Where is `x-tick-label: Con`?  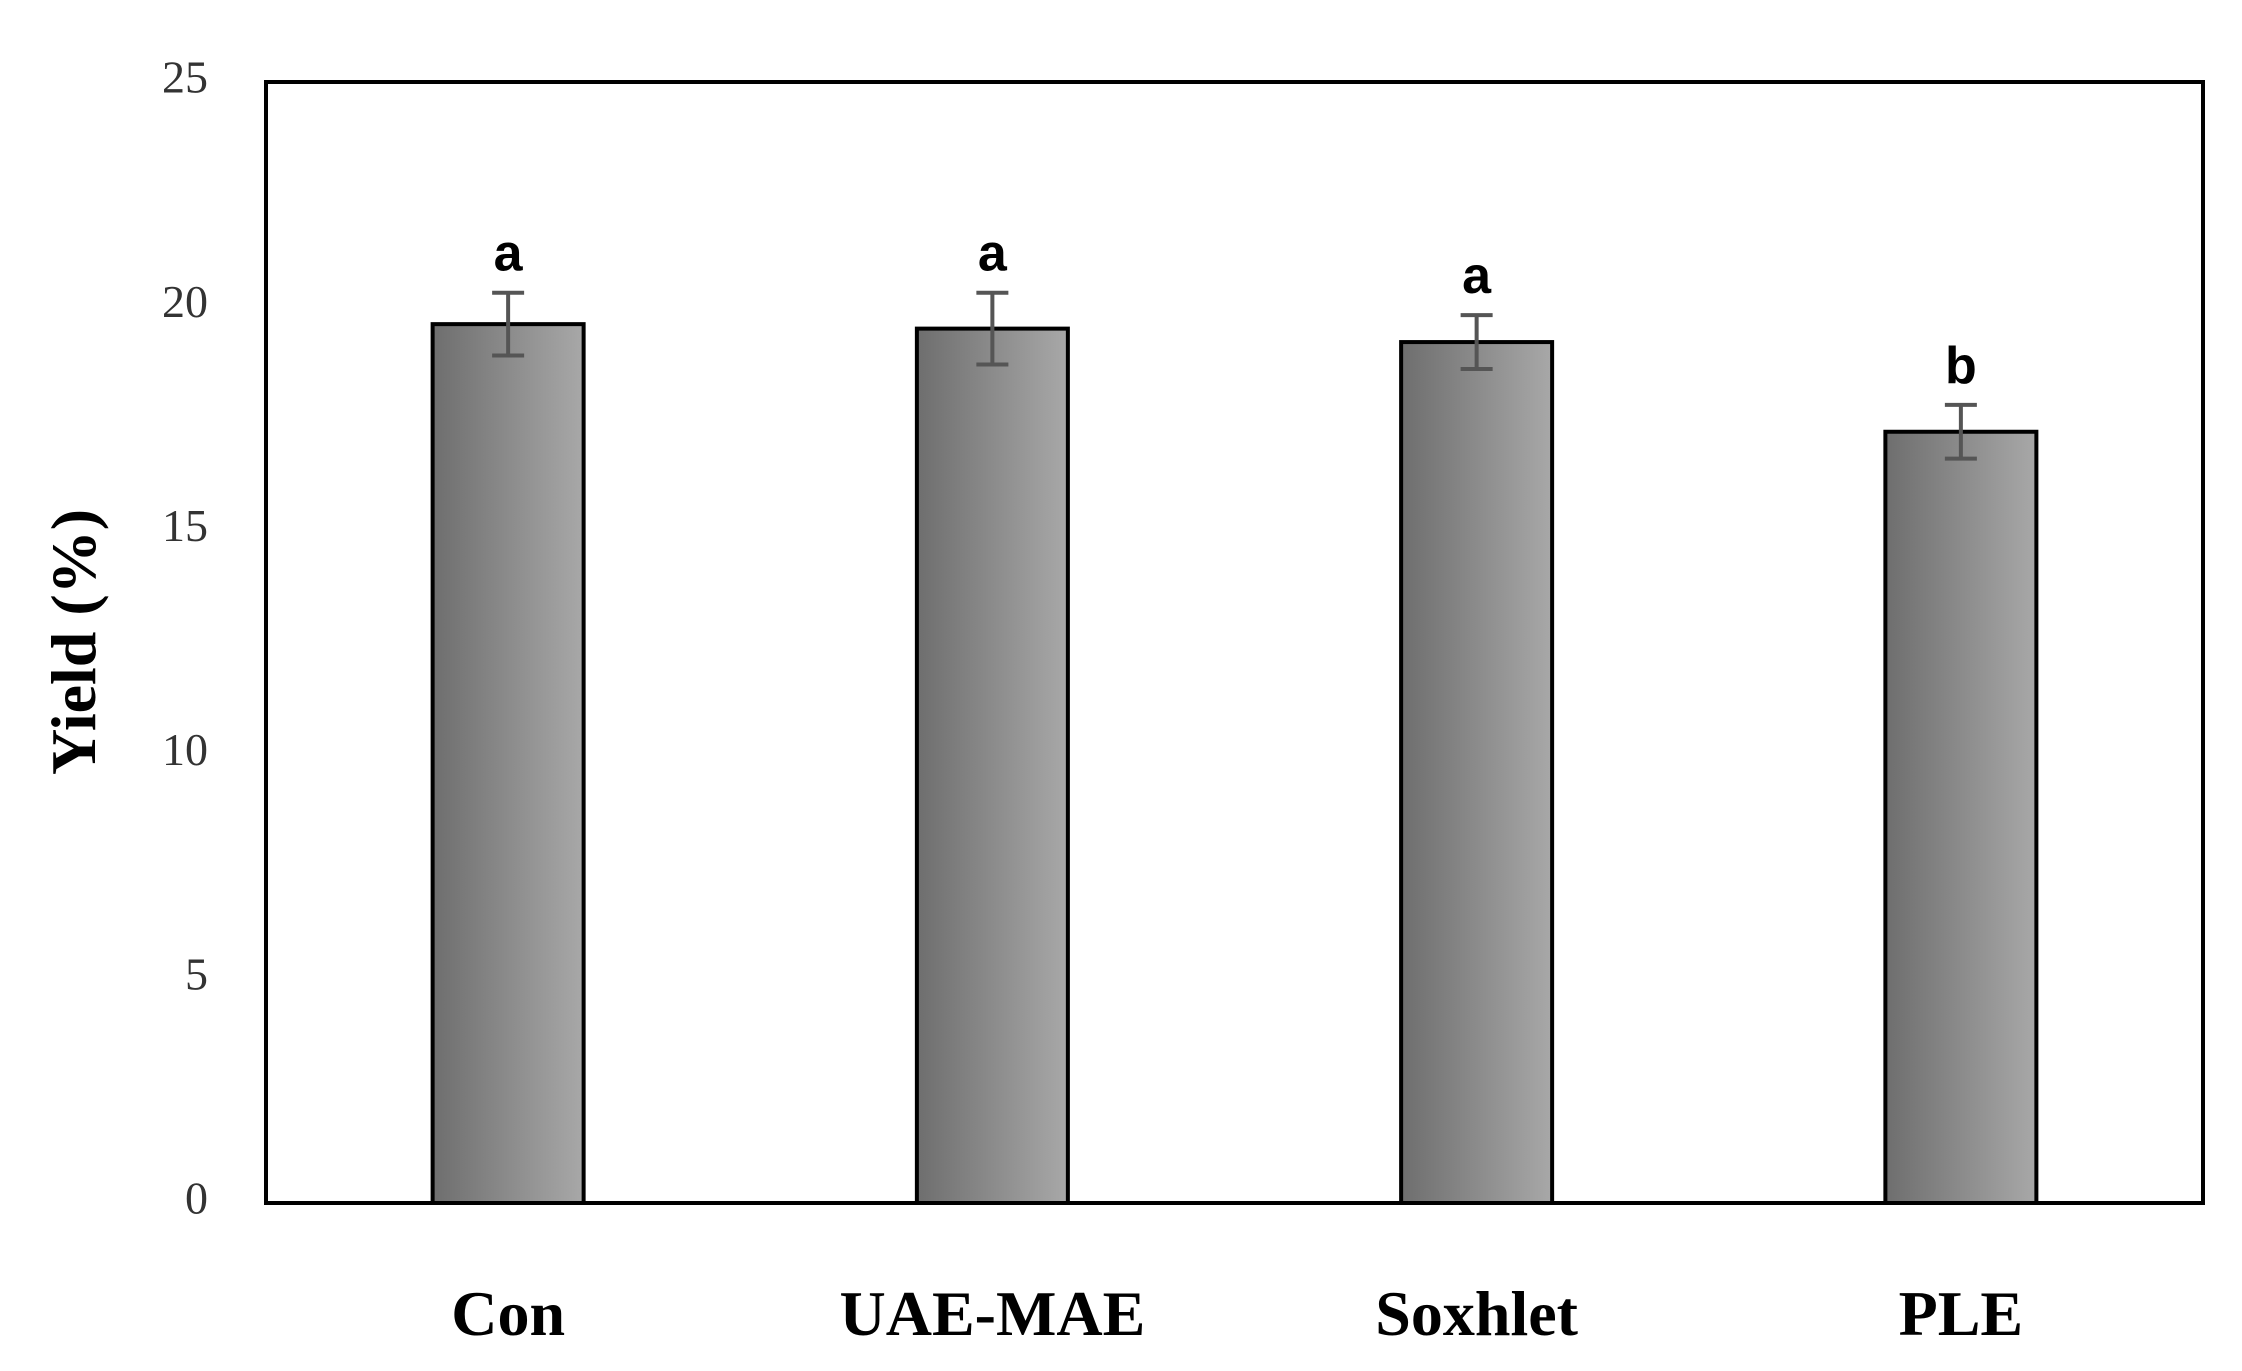 x-tick-label: Con is located at coordinates (508, 1313).